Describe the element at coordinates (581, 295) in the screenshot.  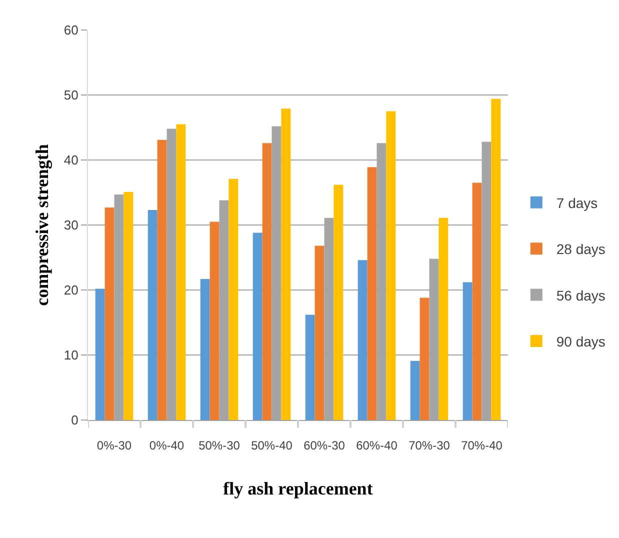
I see `legend-label: 56 days` at that location.